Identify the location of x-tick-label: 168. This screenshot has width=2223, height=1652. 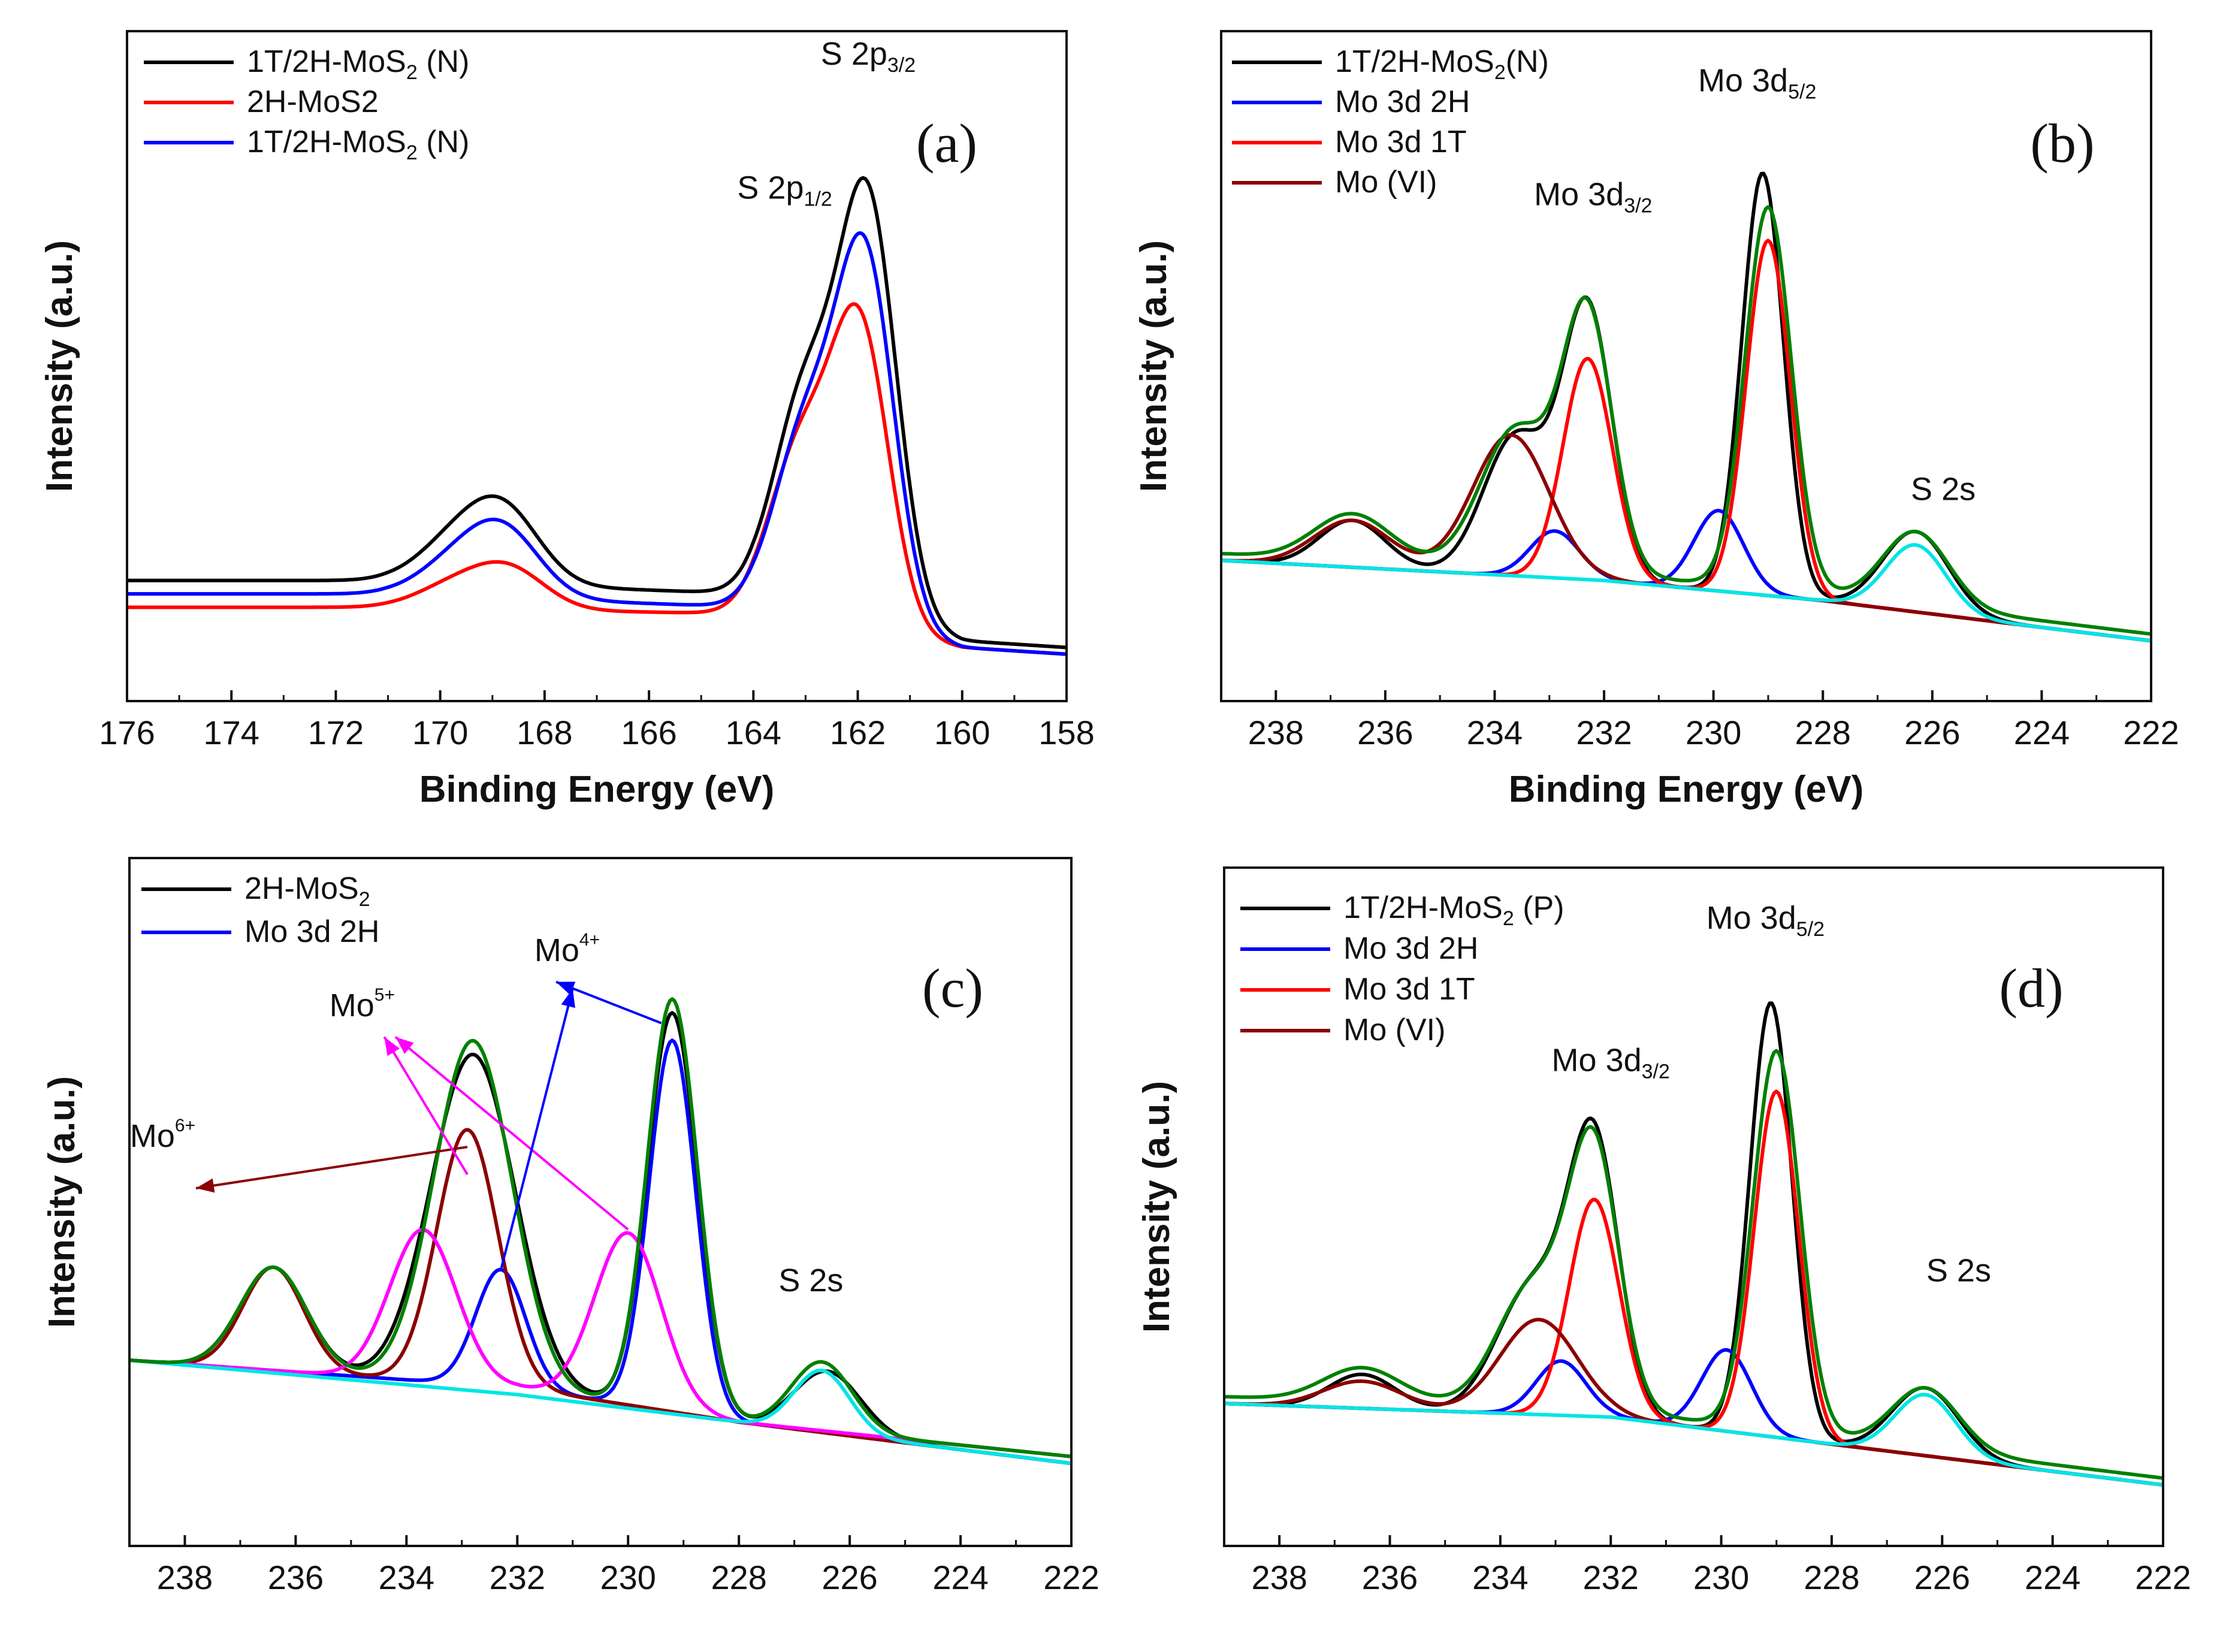
(544, 732).